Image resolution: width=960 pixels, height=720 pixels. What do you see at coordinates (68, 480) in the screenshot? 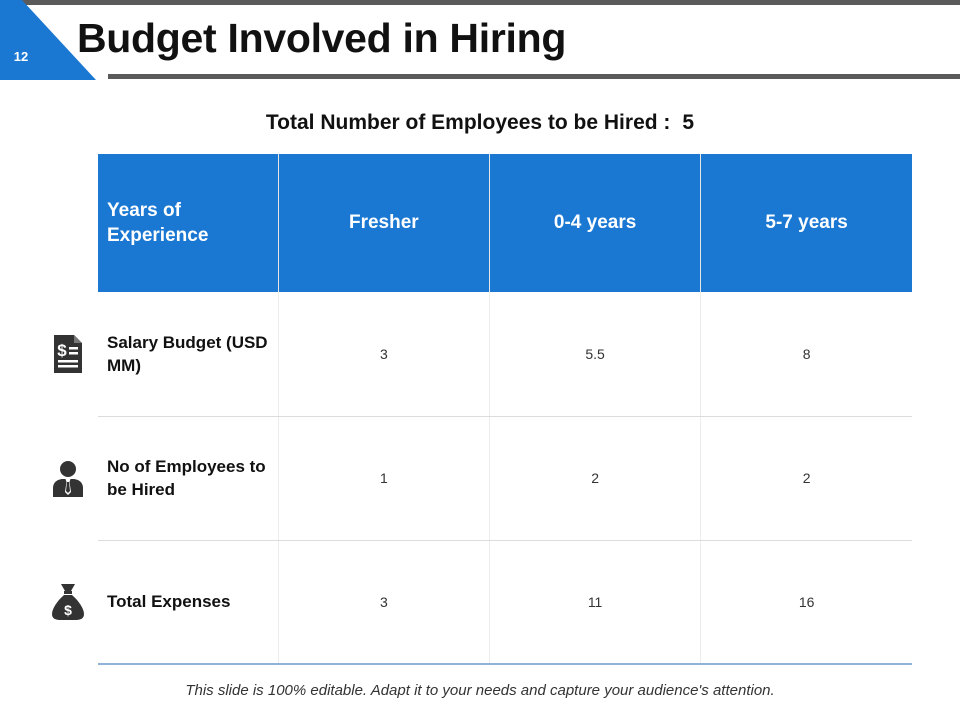
I see `employee-icon` at bounding box center [68, 480].